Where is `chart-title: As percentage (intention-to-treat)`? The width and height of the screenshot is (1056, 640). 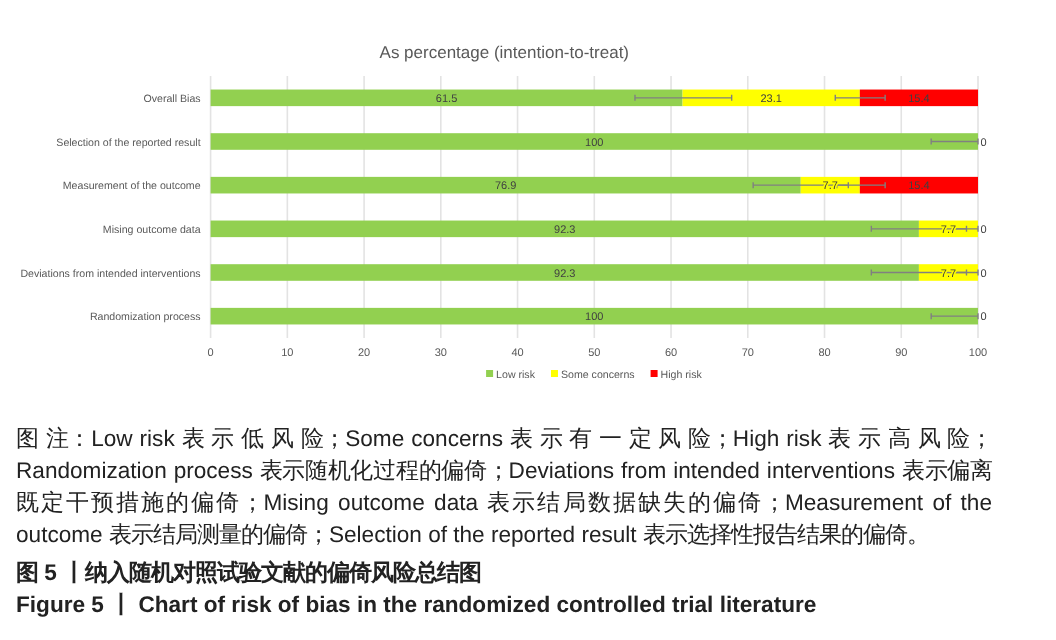
chart-title: As percentage (intention-to-treat) is located at coordinates (504, 52).